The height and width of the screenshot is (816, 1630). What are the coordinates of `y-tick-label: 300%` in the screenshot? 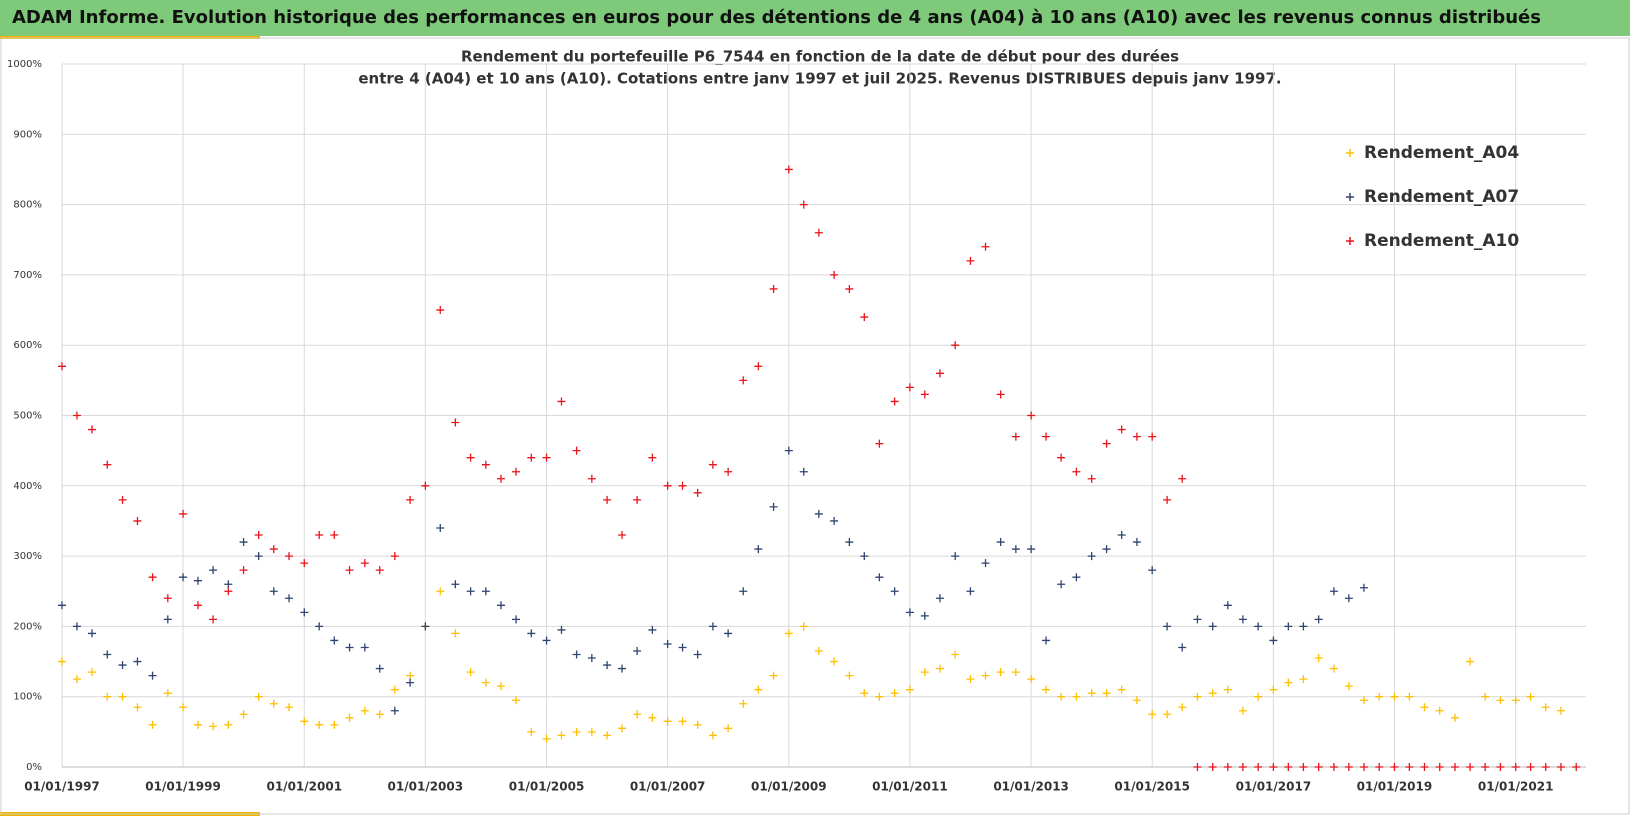 It's located at (27, 556).